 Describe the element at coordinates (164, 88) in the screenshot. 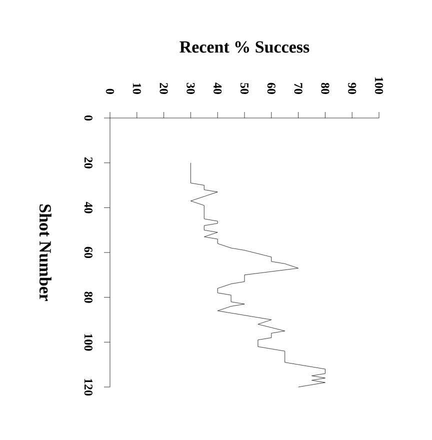

I see `x-tick-label: 20` at that location.